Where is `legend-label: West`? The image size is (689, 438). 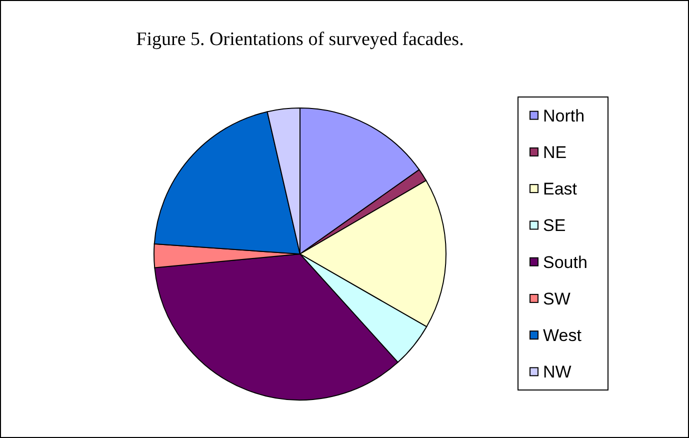
legend-label: West is located at coordinates (562, 336).